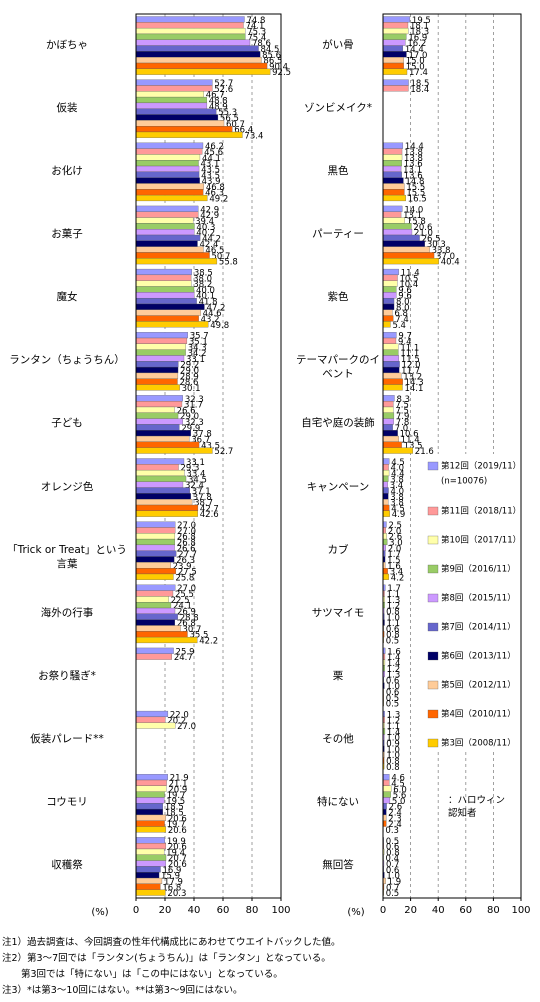 This screenshot has width=540, height=1002. Describe the element at coordinates (338, 549) in the screenshot. I see `category-label: カブ` at that location.